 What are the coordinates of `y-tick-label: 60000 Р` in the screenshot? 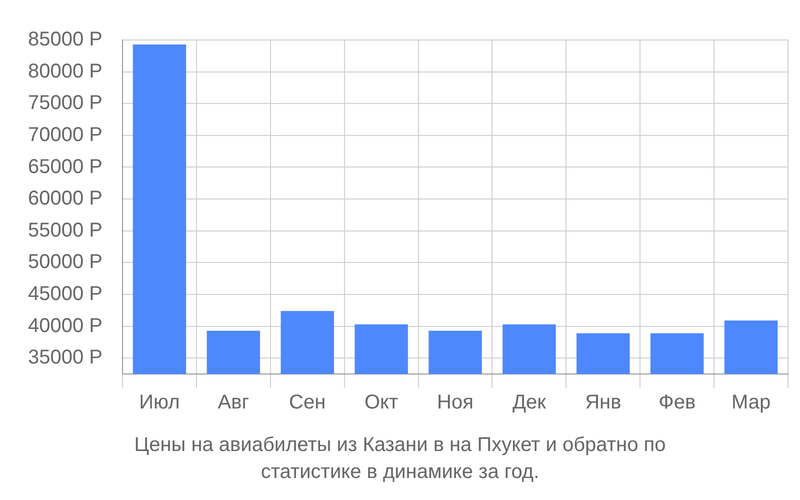 It's located at (65, 199).